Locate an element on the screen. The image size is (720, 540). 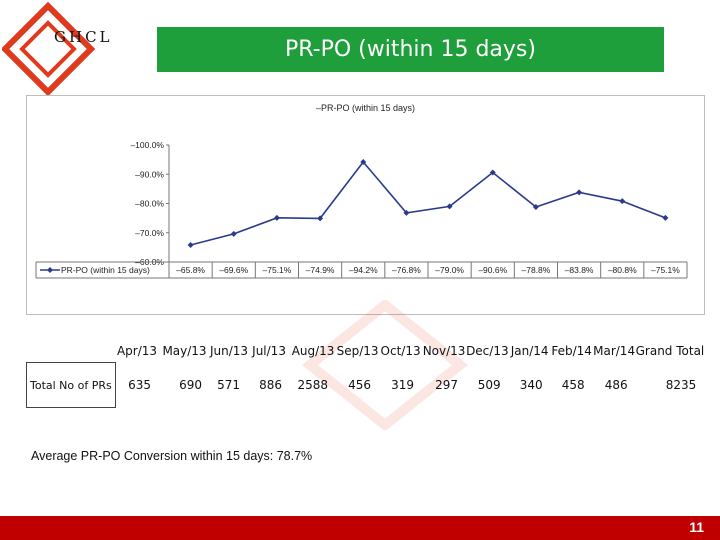
data-label: –80.8% is located at coordinates (622, 270).